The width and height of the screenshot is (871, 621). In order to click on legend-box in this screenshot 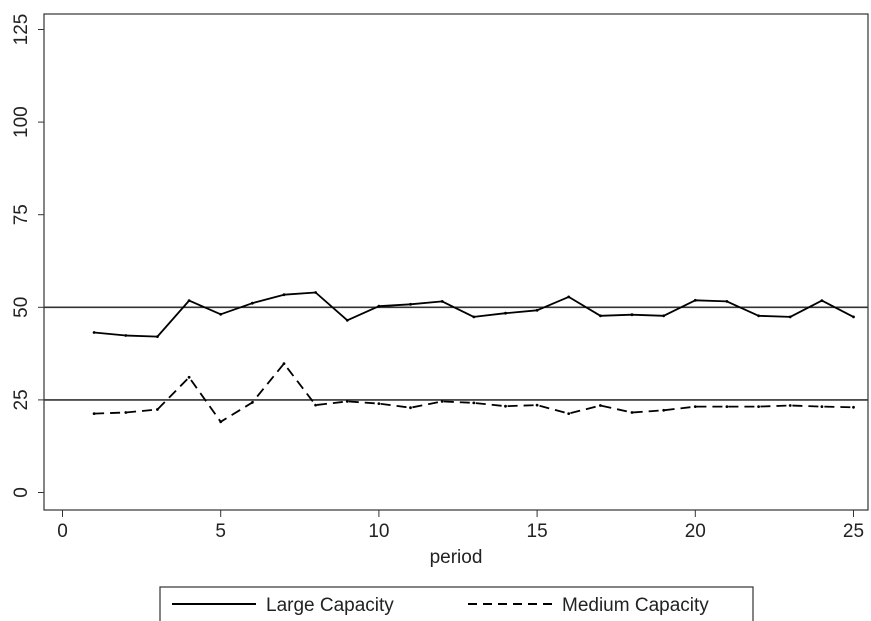, I will do `click(456, 603)`.